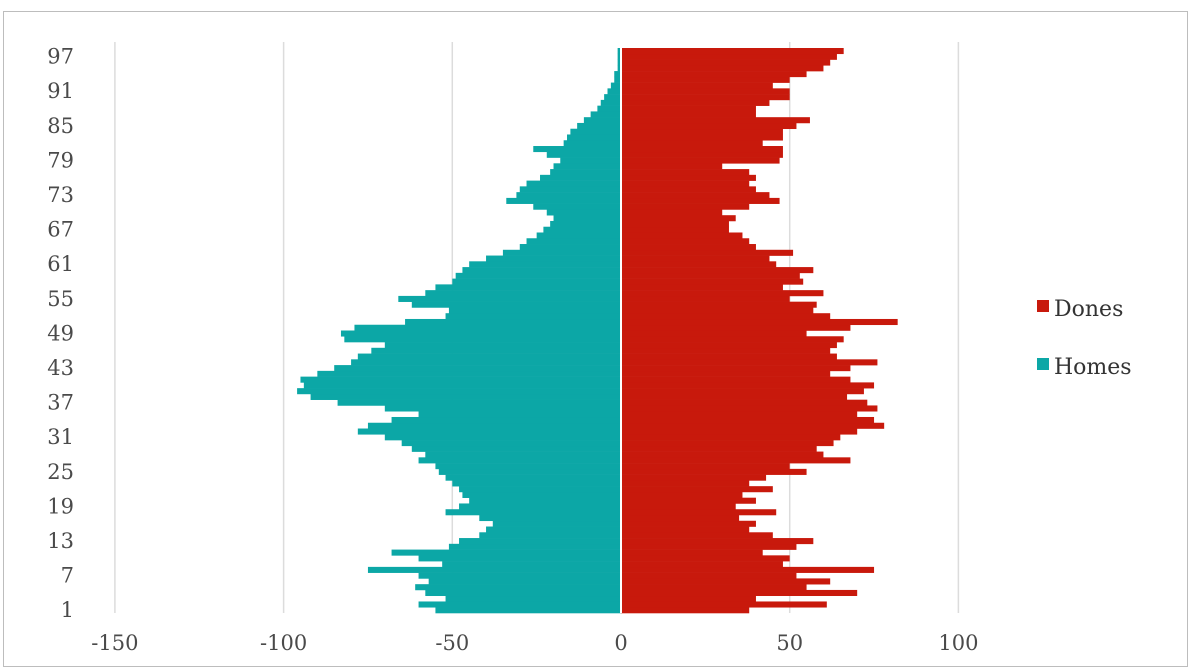 The width and height of the screenshot is (1191, 669). Describe the element at coordinates (1043, 364) in the screenshot. I see `legend-swatch-homes` at that location.